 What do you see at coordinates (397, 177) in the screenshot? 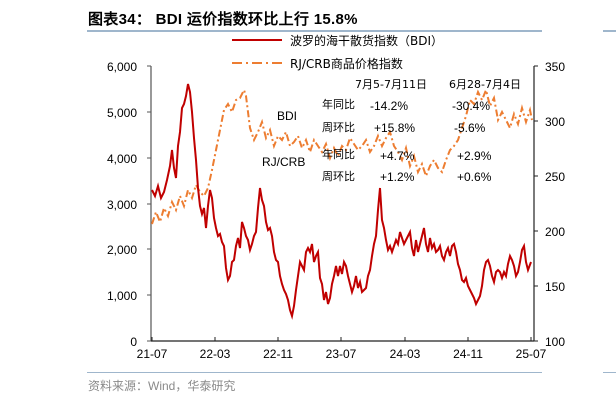
I see `crb-wow-current: +1.2%` at bounding box center [397, 177].